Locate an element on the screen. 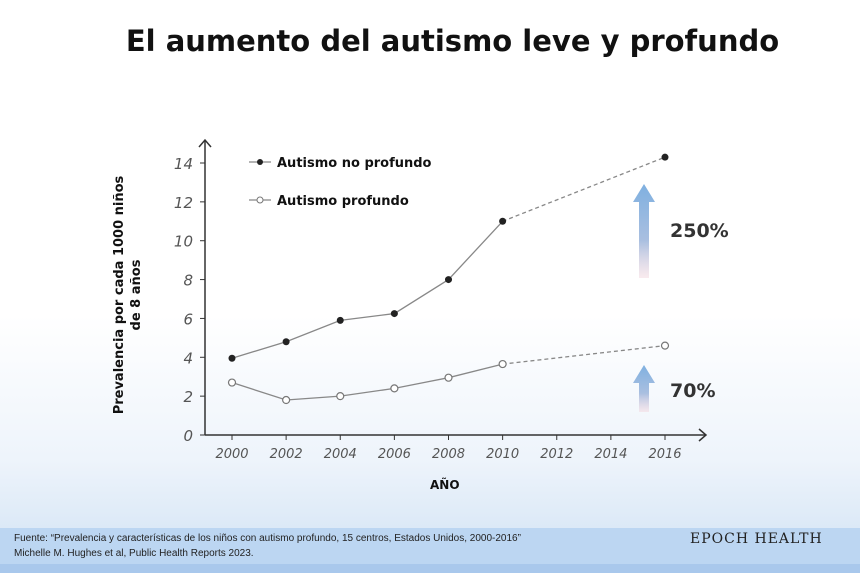 Image resolution: width=860 pixels, height=573 pixels. x-tick-label: 2000 is located at coordinates (231, 454).